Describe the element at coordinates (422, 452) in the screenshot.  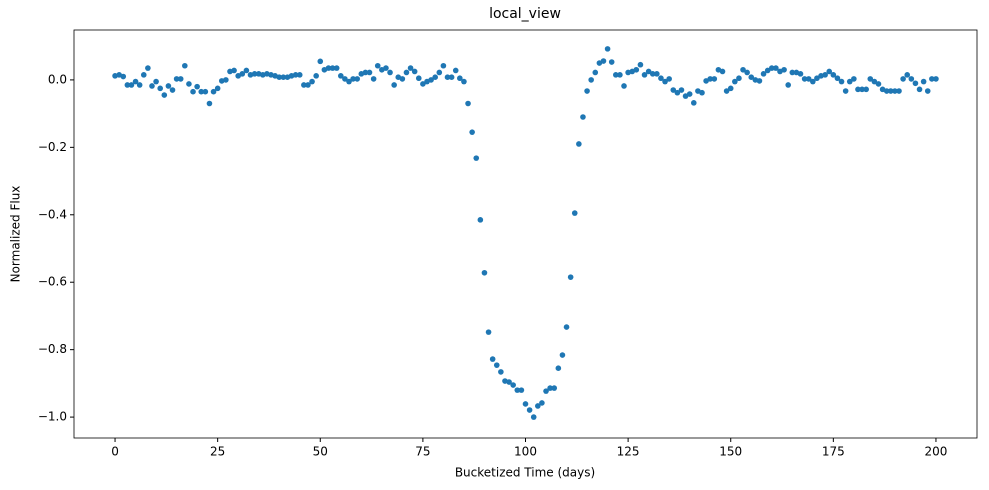
I see `x-tick-label: 75` at that location.